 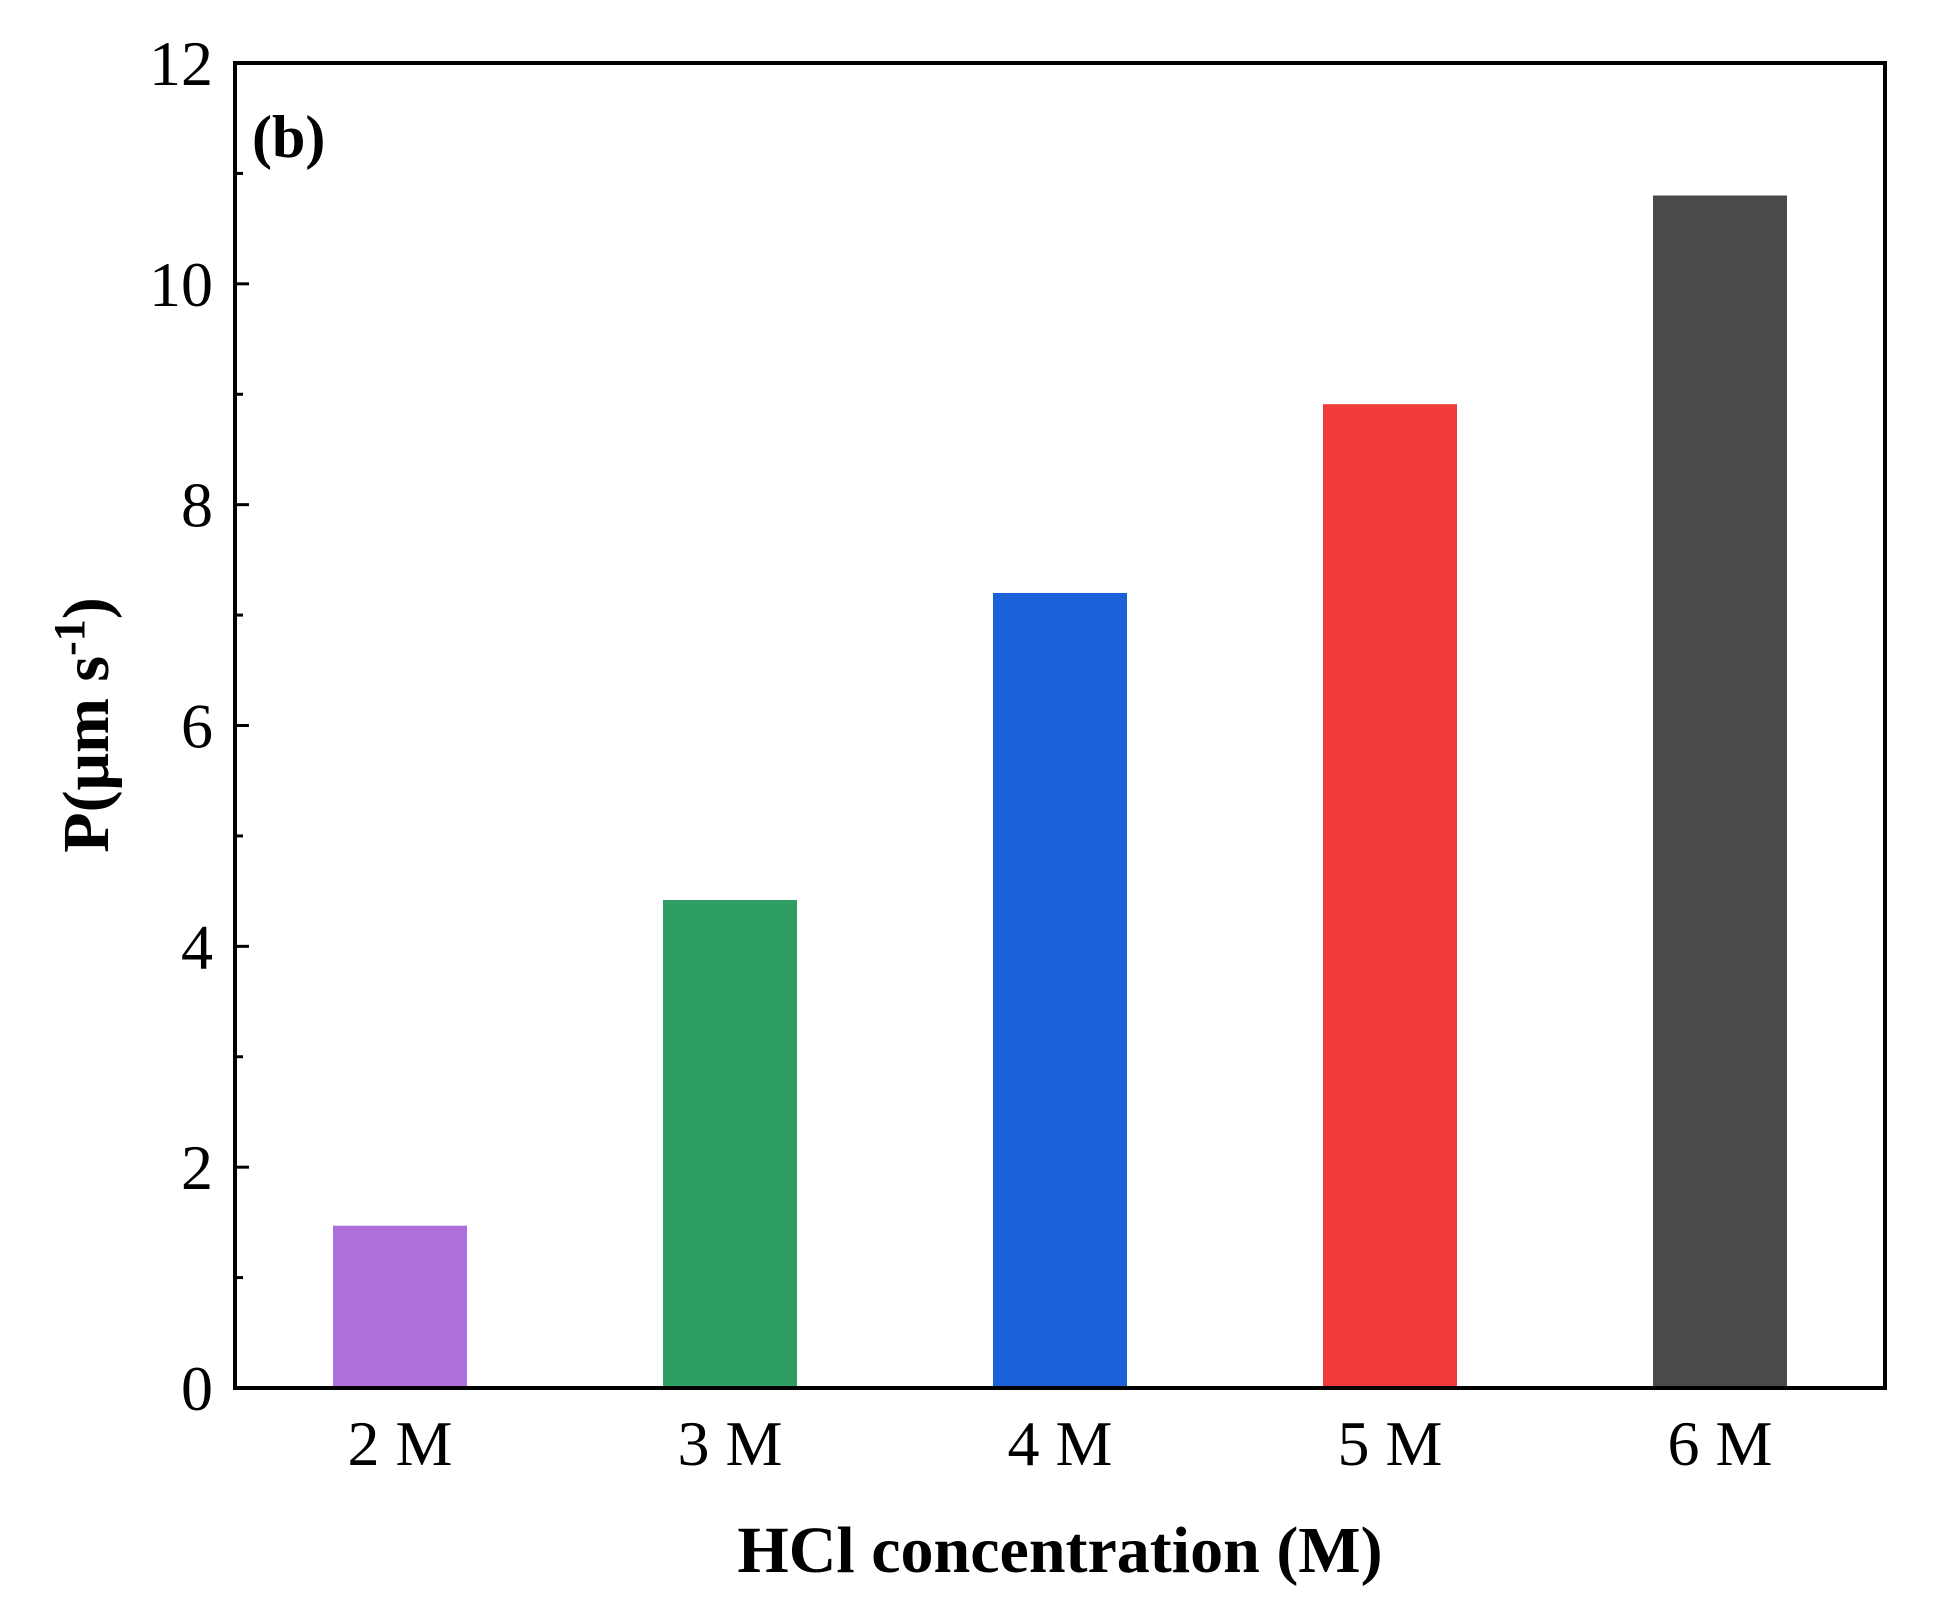 I want to click on y-tick-label: 8, so click(x=197, y=505).